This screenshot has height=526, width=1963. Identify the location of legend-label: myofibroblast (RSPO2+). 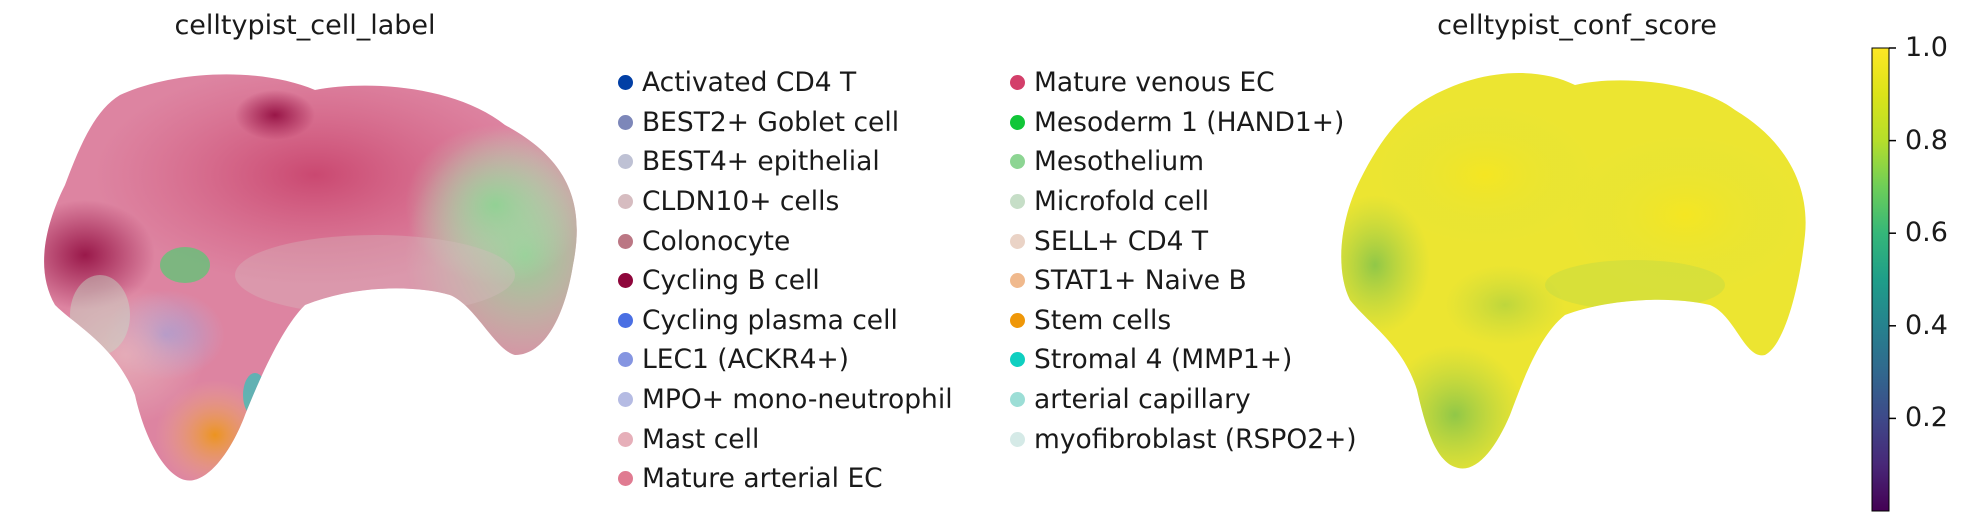
(1195, 439).